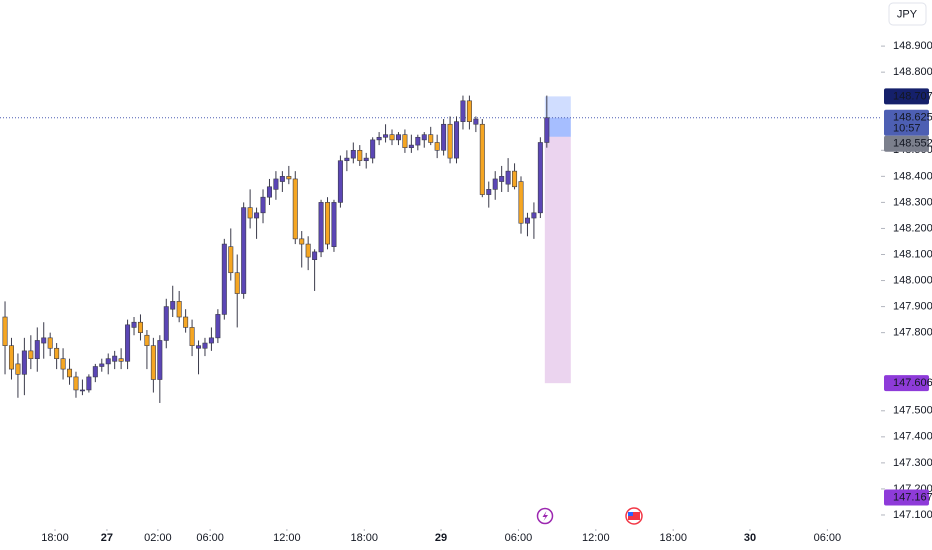  I want to click on flag-body, so click(634, 516).